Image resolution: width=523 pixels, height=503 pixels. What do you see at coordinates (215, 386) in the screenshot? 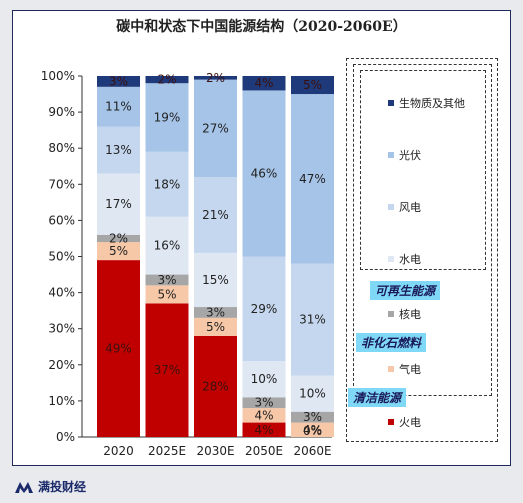
I see `data-label: 28%` at bounding box center [215, 386].